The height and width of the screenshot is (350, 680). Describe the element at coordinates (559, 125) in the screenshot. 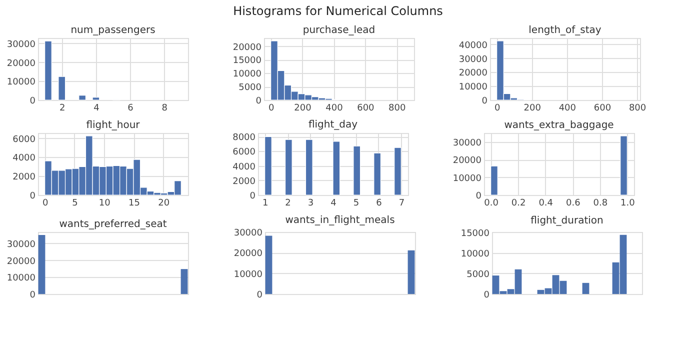

I see `chart-title: wants_extra_baggage` at that location.